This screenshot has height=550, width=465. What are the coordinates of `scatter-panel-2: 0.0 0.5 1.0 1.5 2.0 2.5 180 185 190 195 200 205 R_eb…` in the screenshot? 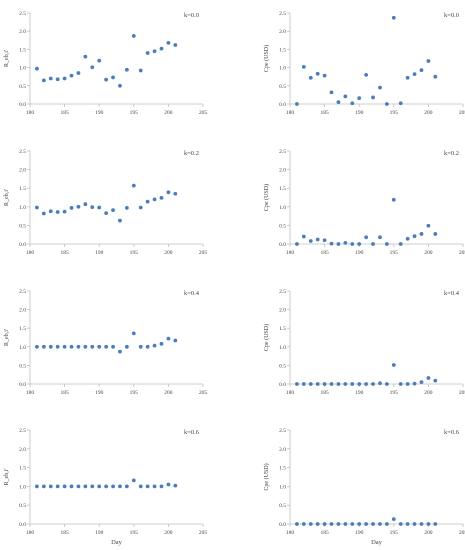 It's located at (105, 202).